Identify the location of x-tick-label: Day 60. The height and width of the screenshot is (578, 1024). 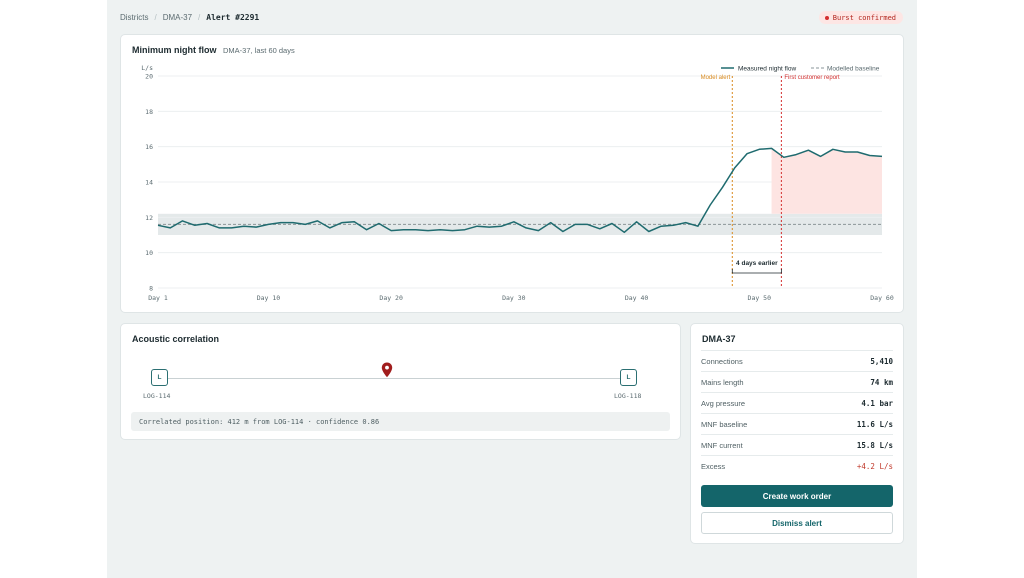
(882, 298).